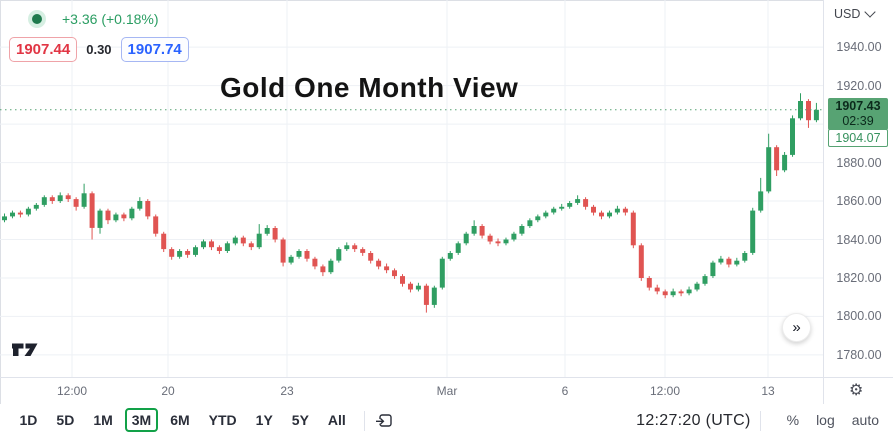  What do you see at coordinates (768, 391) in the screenshot?
I see `time-tick-label: 13` at bounding box center [768, 391].